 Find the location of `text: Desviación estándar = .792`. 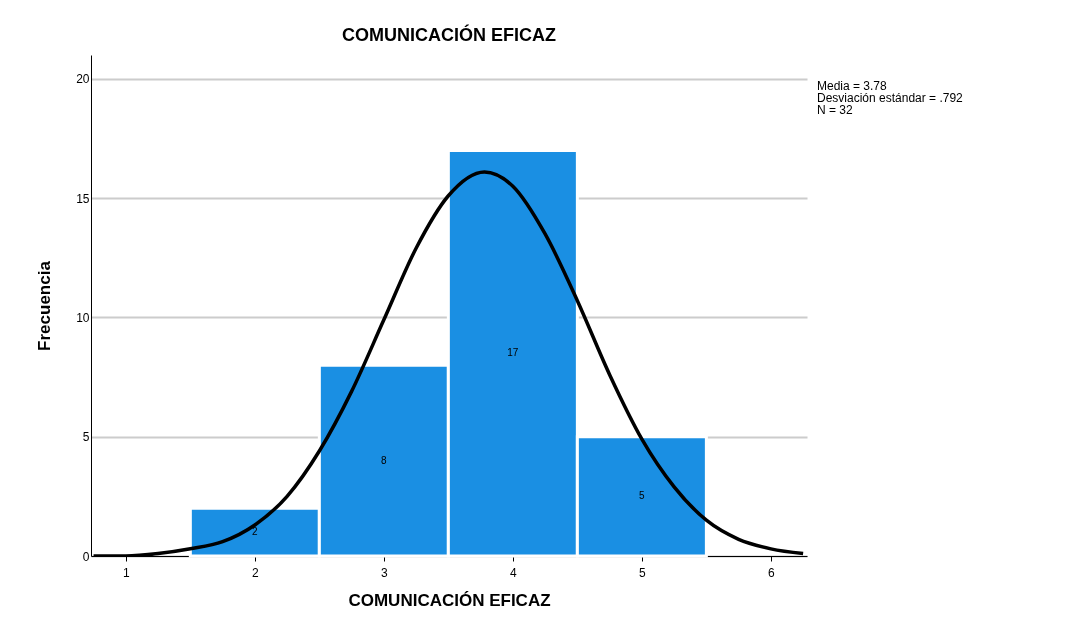

text: Desviación estándar = .792 is located at coordinates (890, 98).